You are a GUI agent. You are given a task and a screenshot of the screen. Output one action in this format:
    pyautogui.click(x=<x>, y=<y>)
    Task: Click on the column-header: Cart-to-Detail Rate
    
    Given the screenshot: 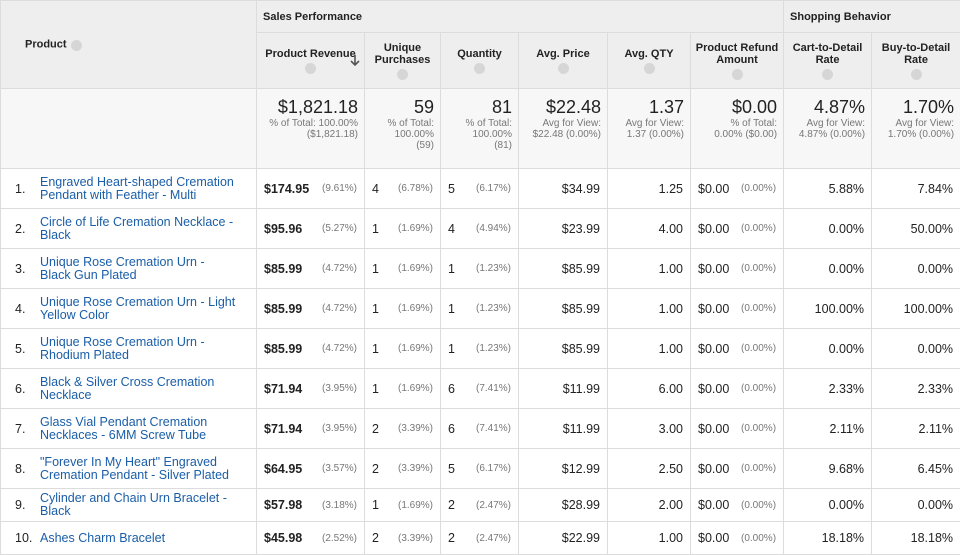 What is the action you would take?
    pyautogui.click(x=828, y=61)
    